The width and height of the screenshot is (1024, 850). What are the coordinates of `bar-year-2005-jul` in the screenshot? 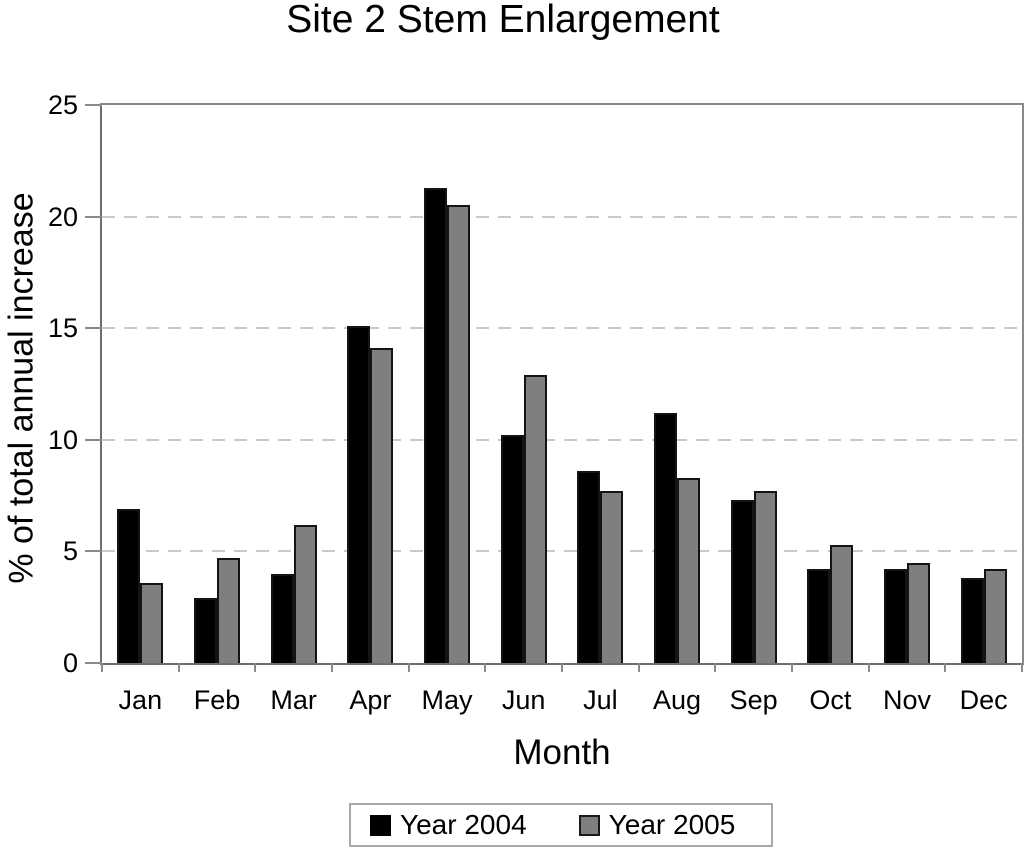 It's located at (612, 577).